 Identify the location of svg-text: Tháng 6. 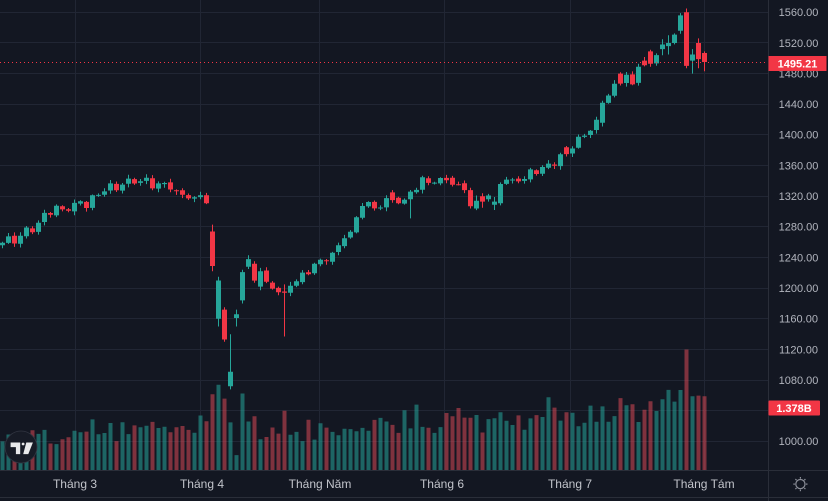
(442, 484).